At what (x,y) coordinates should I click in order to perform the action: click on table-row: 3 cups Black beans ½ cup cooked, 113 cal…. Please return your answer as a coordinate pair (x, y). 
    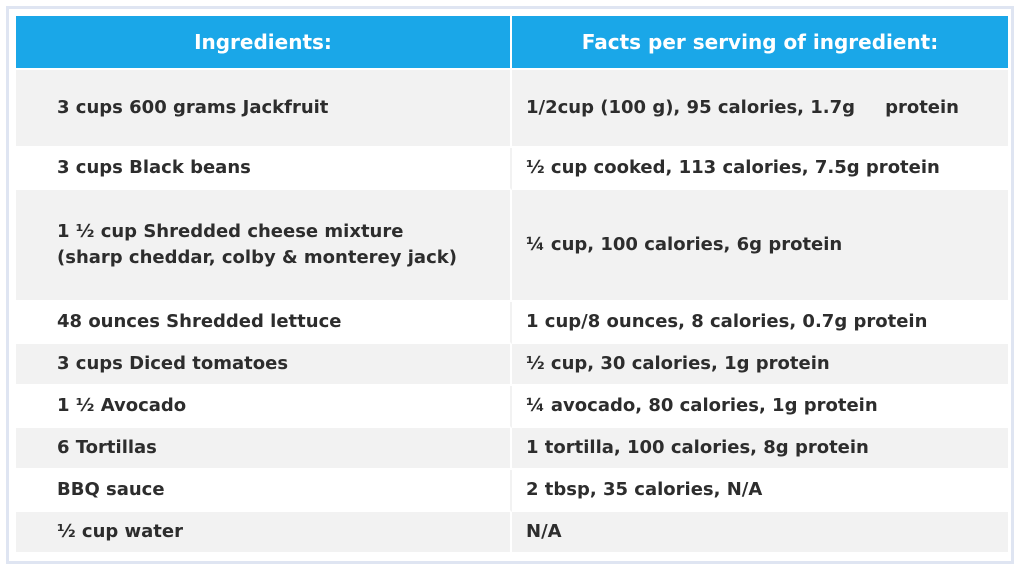
    Looking at the image, I should click on (512, 169).